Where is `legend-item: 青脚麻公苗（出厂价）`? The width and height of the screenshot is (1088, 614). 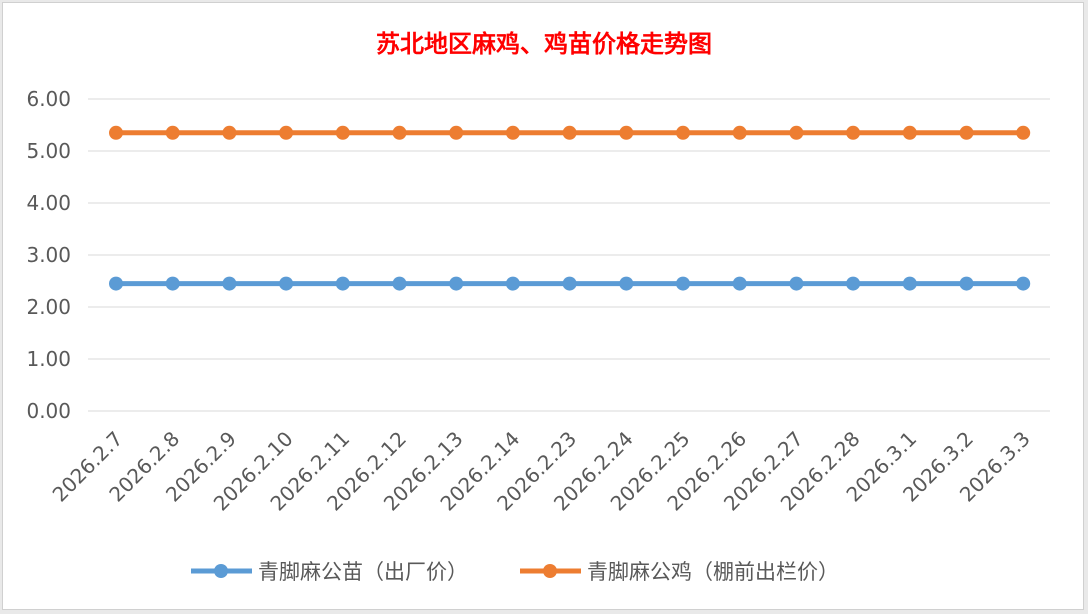 legend-item: 青脚麻公苗（出厂价） is located at coordinates (329, 572).